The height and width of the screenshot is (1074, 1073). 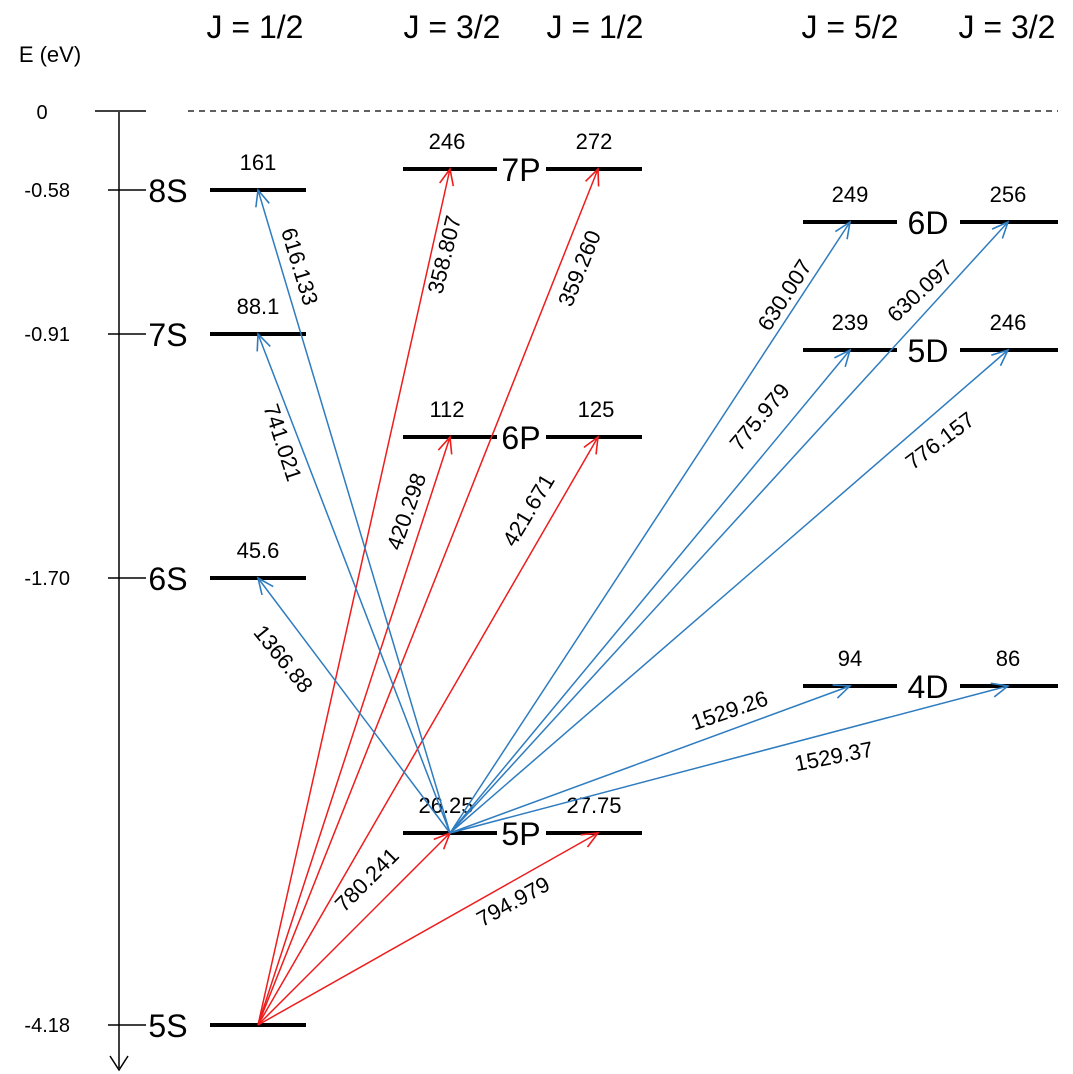 What do you see at coordinates (850, 322) in the screenshot?
I see `level-value-5d-j52: 239` at bounding box center [850, 322].